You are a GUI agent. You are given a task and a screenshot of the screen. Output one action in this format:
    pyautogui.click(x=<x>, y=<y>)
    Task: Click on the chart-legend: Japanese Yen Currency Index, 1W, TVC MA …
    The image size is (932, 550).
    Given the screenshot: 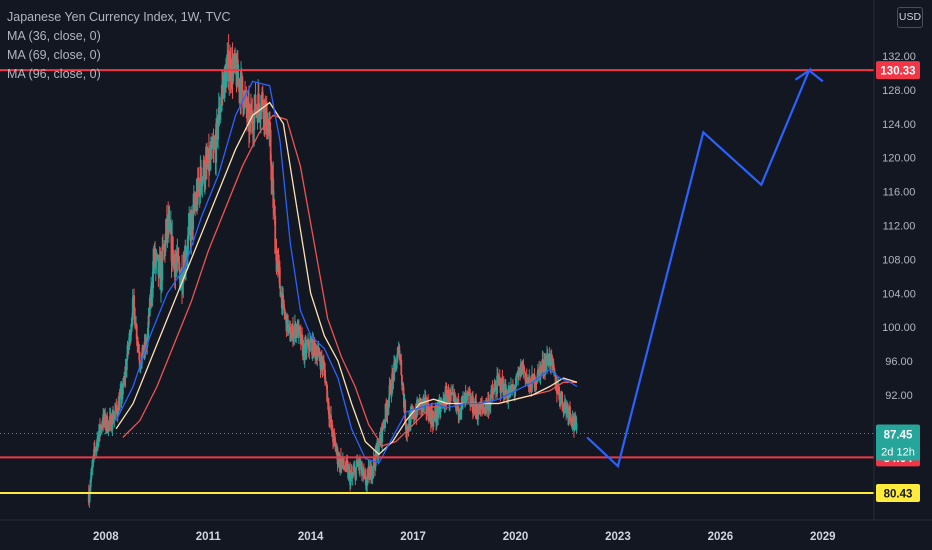 What is the action you would take?
    pyautogui.click(x=119, y=46)
    